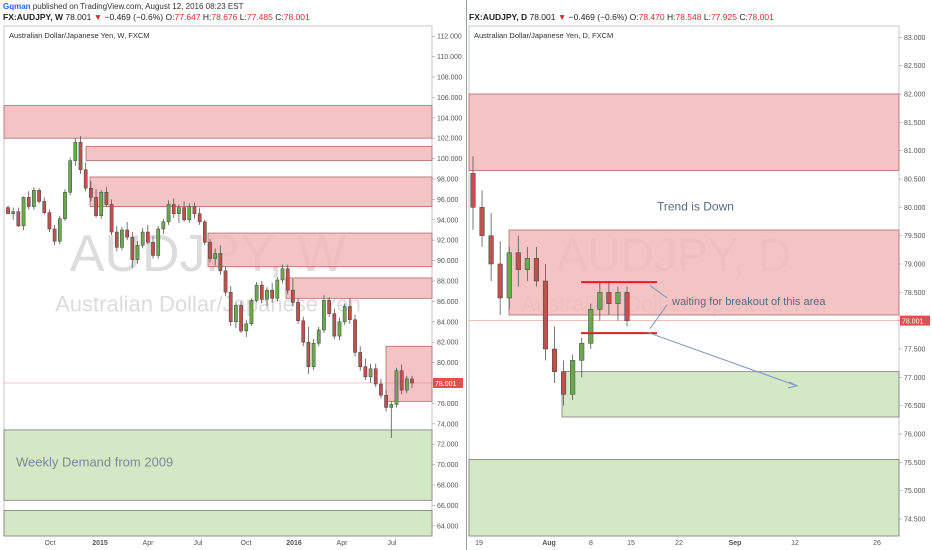 The image size is (932, 550). What do you see at coordinates (688, 17) in the screenshot?
I see `right-high: 78.548` at bounding box center [688, 17].